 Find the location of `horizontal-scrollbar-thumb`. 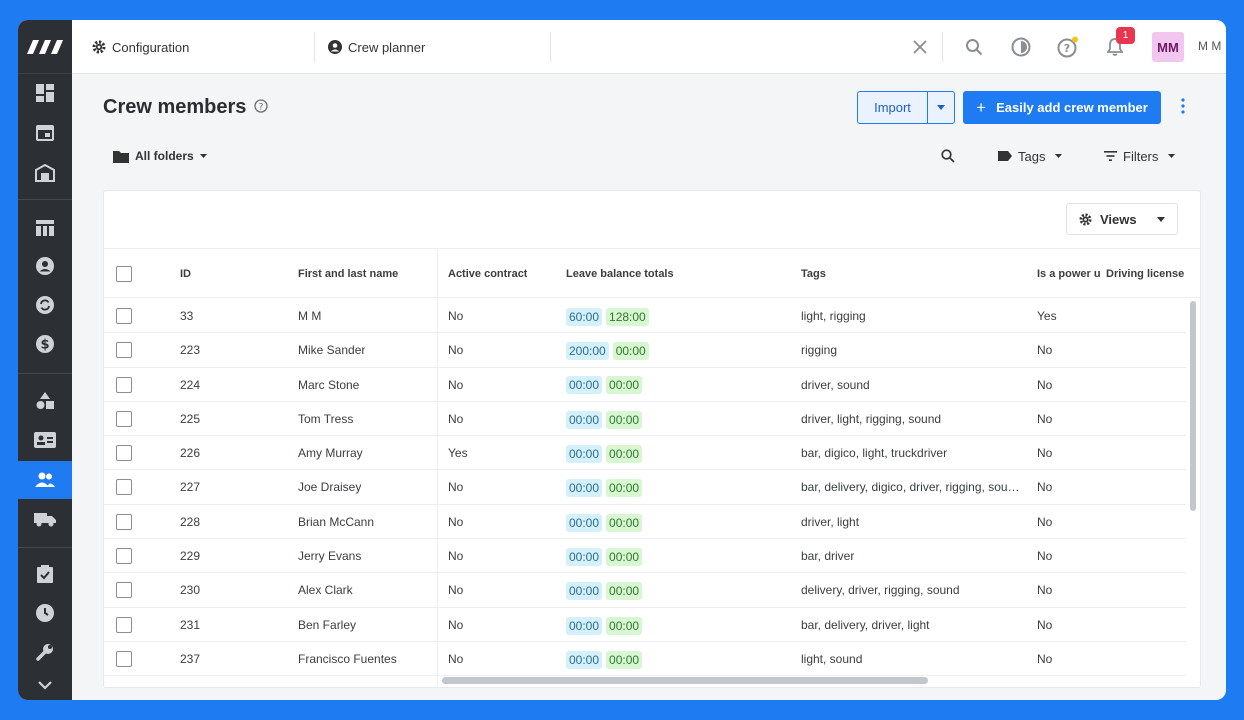

horizontal-scrollbar-thumb is located at coordinates (685, 680).